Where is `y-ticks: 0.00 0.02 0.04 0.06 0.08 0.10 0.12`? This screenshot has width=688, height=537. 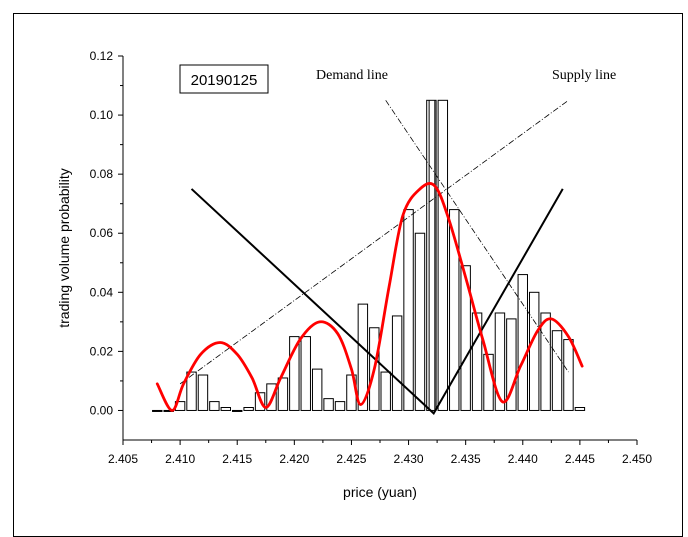
y-ticks: 0.00 0.02 0.04 0.06 0.08 0.10 0.12 is located at coordinates (106, 233).